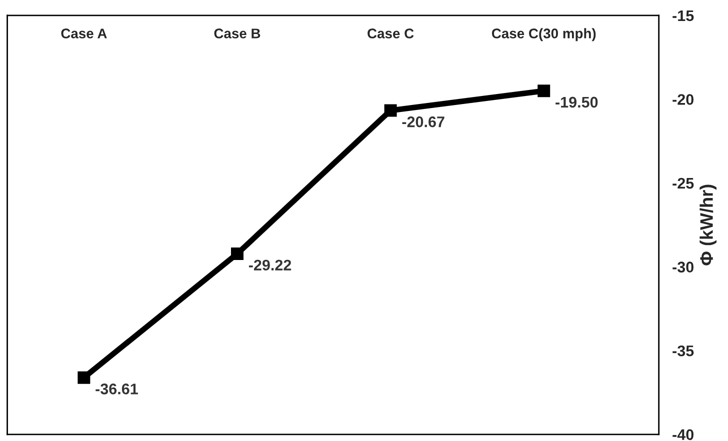 The height and width of the screenshot is (441, 728). What do you see at coordinates (683, 183) in the screenshot?
I see `y-tick-label: -25` at bounding box center [683, 183].